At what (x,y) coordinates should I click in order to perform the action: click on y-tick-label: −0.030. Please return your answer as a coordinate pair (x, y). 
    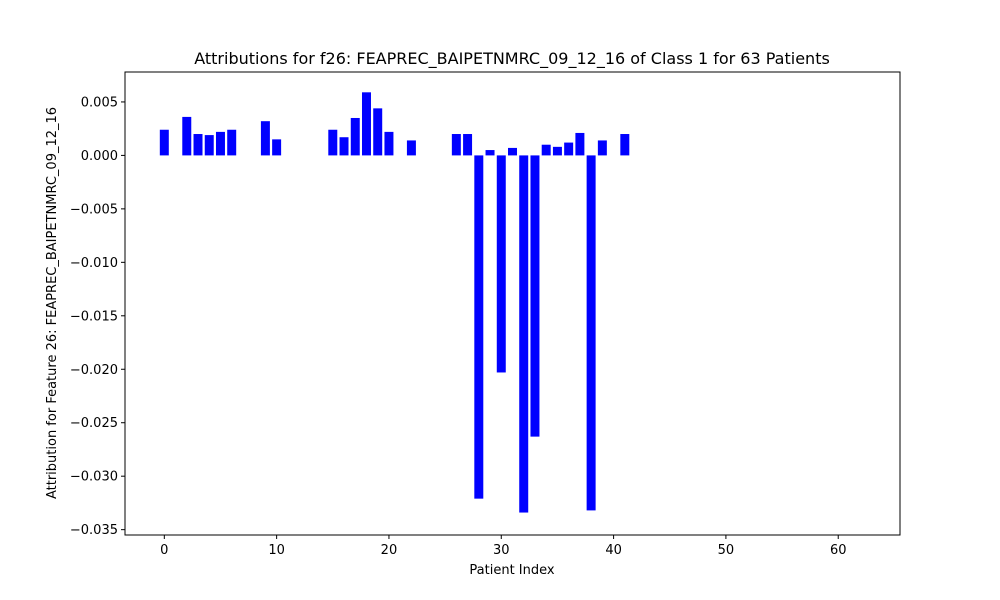
    Looking at the image, I should click on (94, 477).